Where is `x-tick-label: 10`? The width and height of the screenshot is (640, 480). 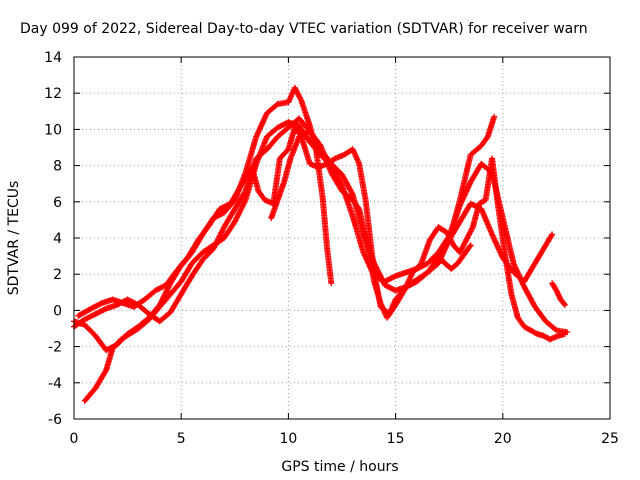 x-tick-label: 10 is located at coordinates (288, 439).